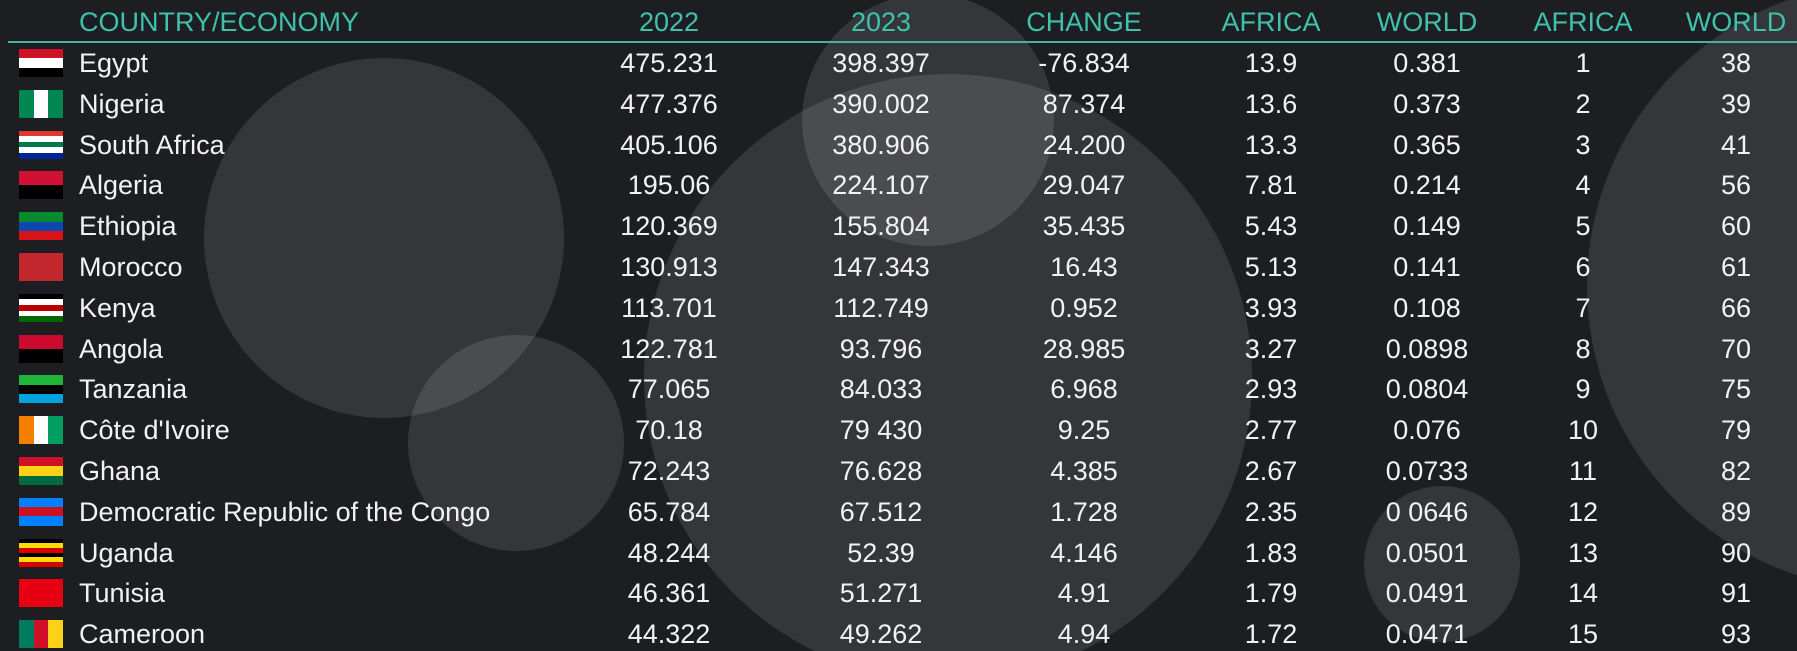 The image size is (1797, 651). I want to click on country-cell: Algeria, so click(121, 185).